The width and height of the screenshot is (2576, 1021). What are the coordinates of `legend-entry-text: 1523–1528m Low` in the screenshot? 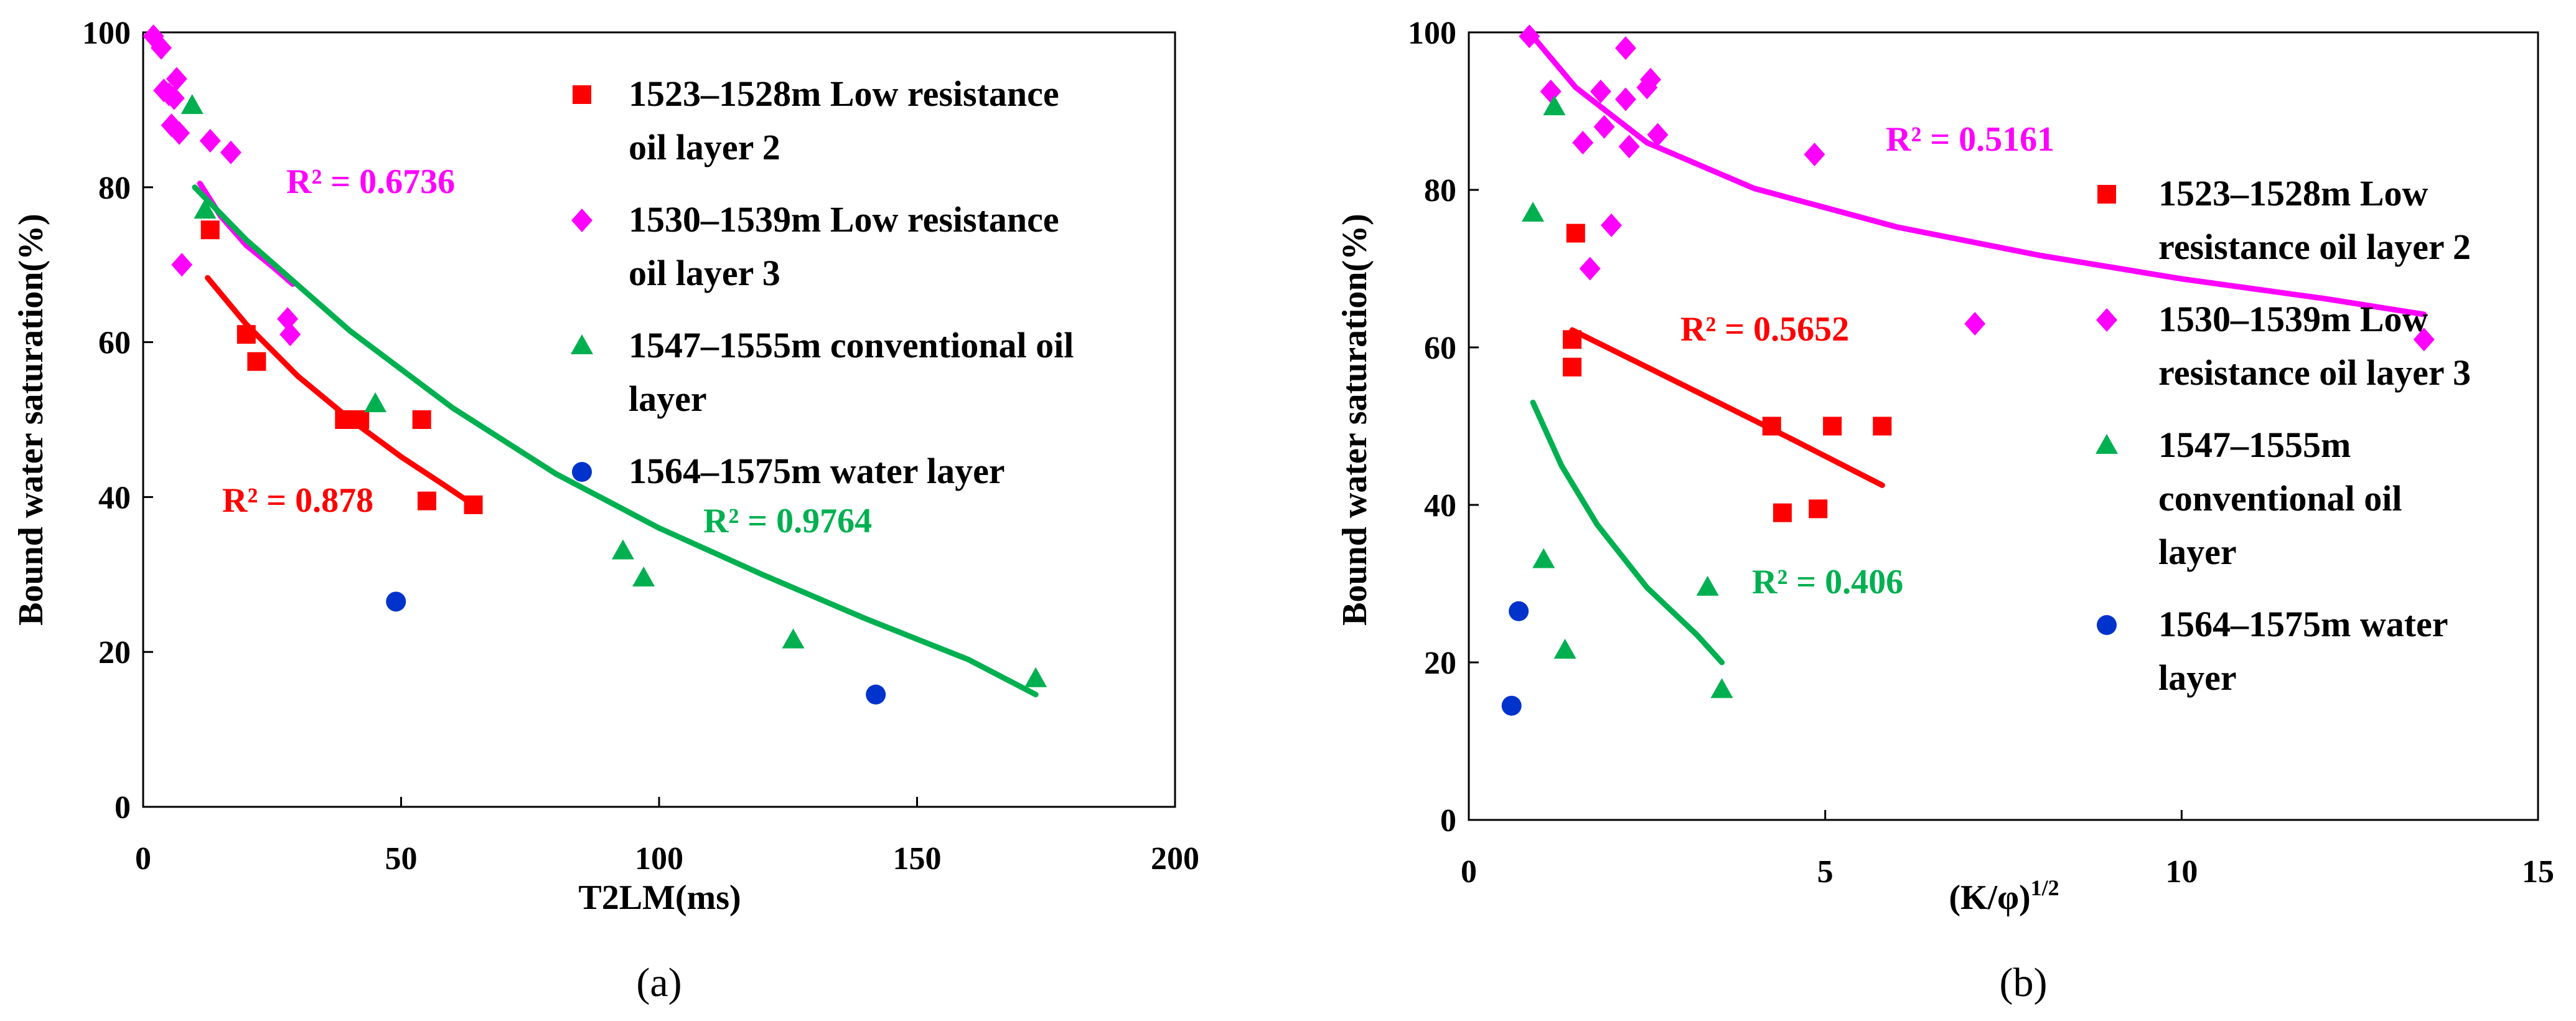 It's located at (2293, 193).